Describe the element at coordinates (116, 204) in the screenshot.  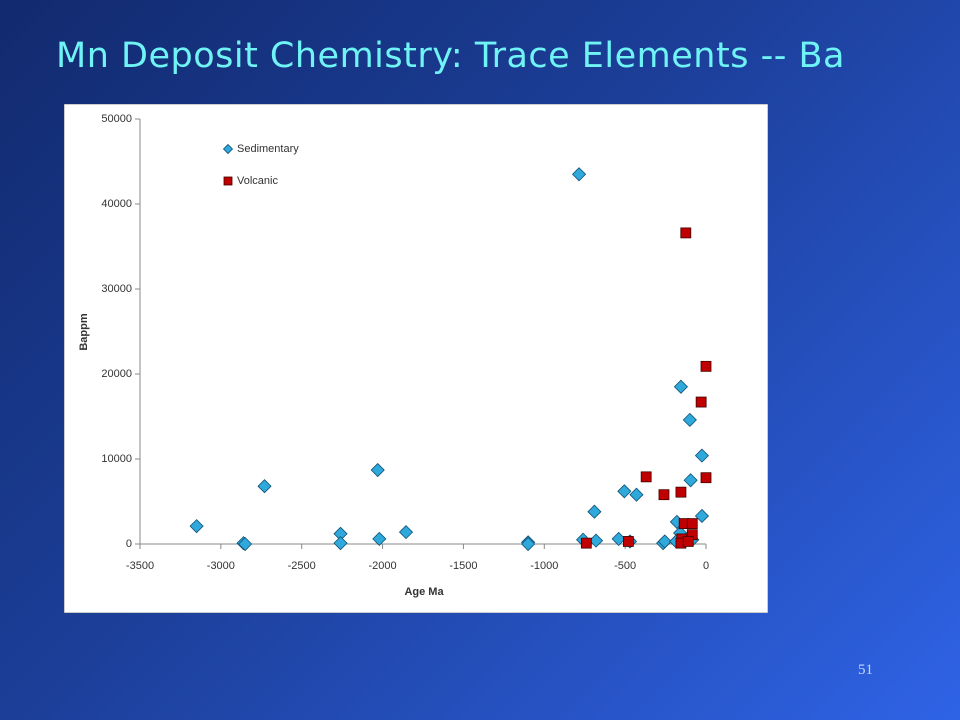
I see `y-tick-label: 40000` at that location.